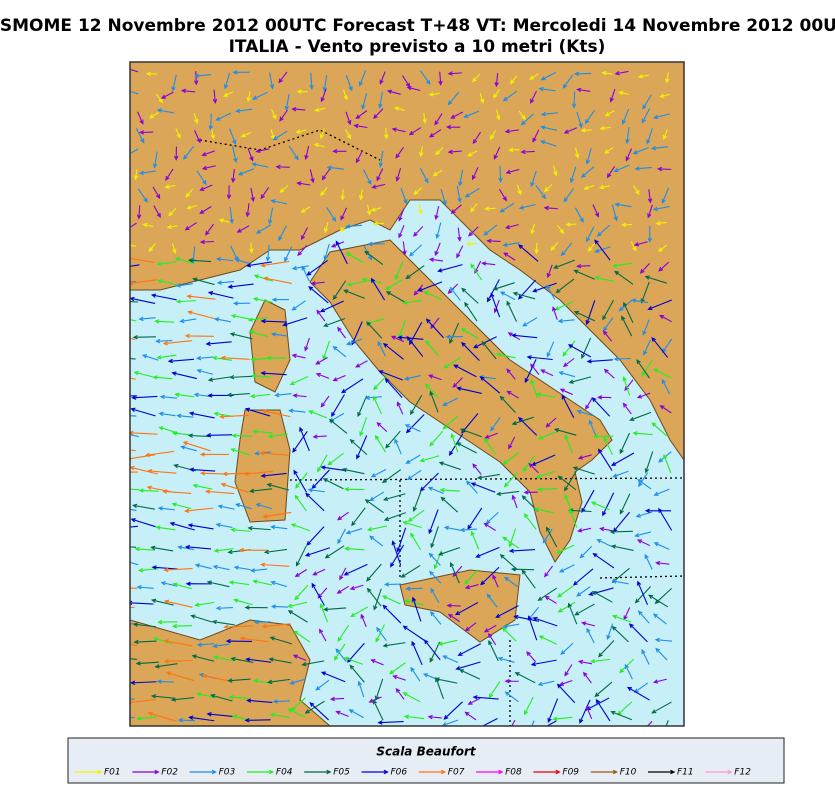 The image size is (835, 790). Describe the element at coordinates (719, 772) in the screenshot. I see `legend-arrow` at that location.